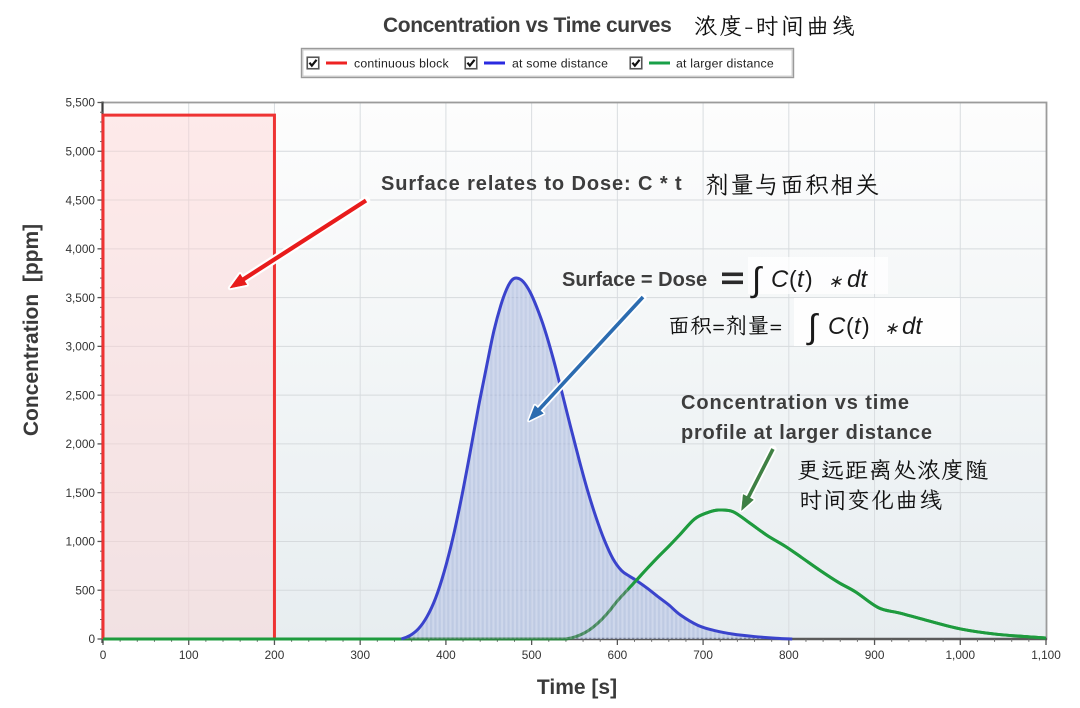  What do you see at coordinates (725, 325) in the screenshot?
I see `svg-text: 面积=剂量=` at bounding box center [725, 325].